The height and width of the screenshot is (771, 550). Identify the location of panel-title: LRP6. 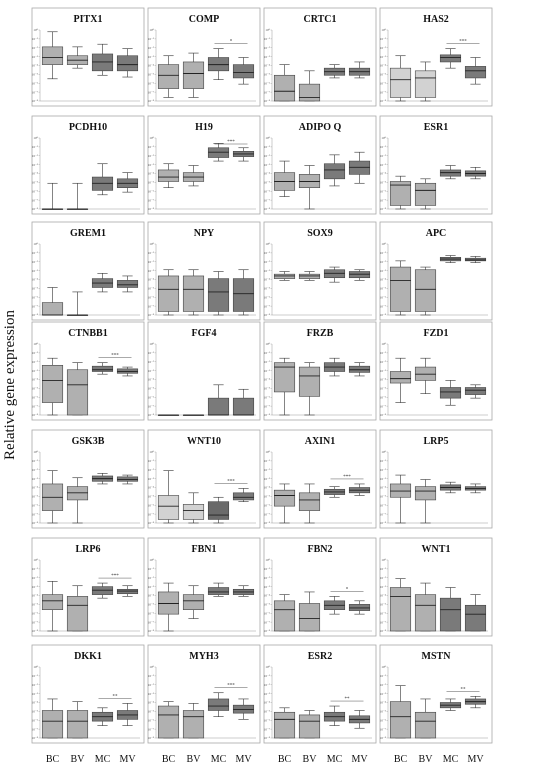
(88, 549).